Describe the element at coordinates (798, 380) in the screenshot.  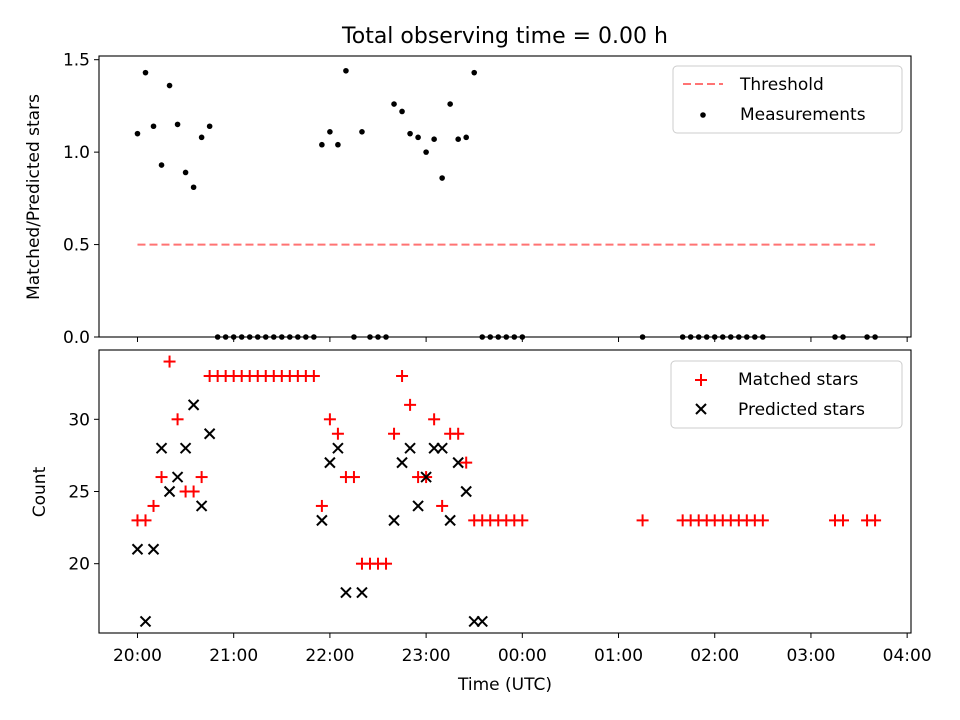
I see `matched-legend-label: Matched stars` at that location.